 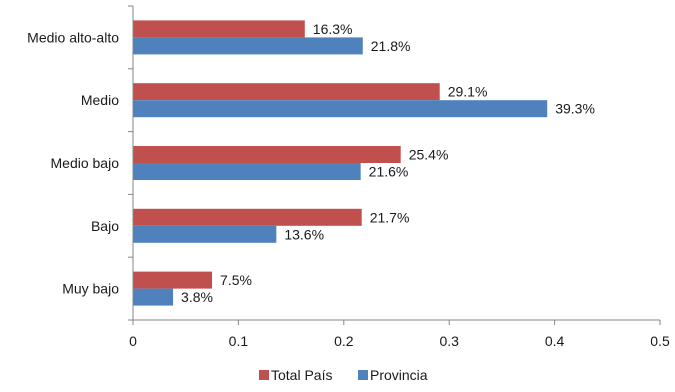 What do you see at coordinates (197, 297) in the screenshot?
I see `data-label-provincia-4: 3.8%` at bounding box center [197, 297].